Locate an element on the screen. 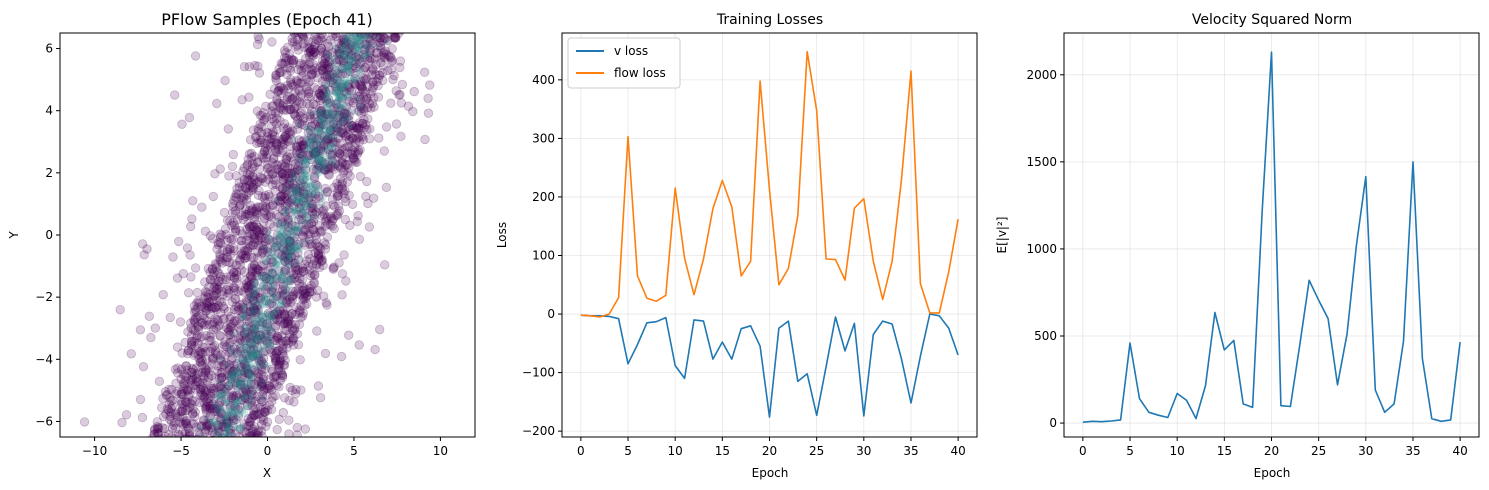  y-tick-label: 0 is located at coordinates (1053, 423).